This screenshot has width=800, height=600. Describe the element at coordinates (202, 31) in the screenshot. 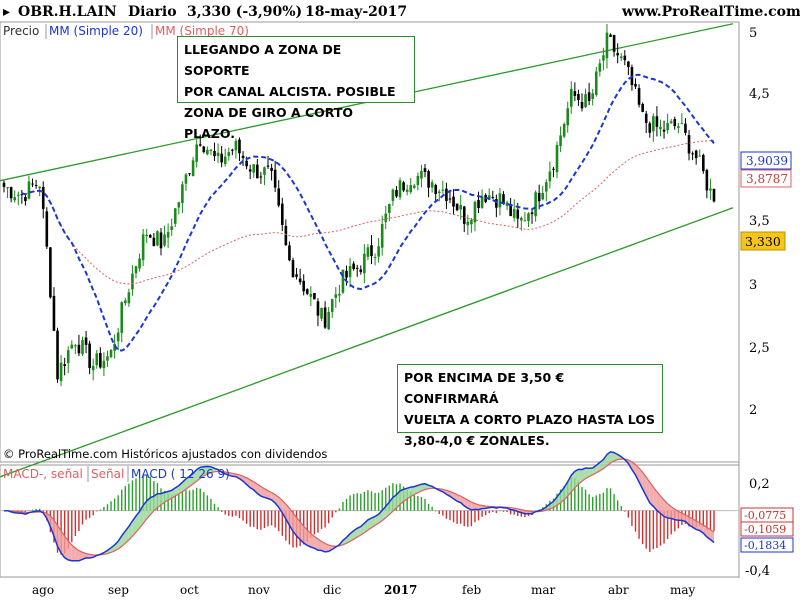

I see `legend-ma70: MM (Simple 70)` at that location.